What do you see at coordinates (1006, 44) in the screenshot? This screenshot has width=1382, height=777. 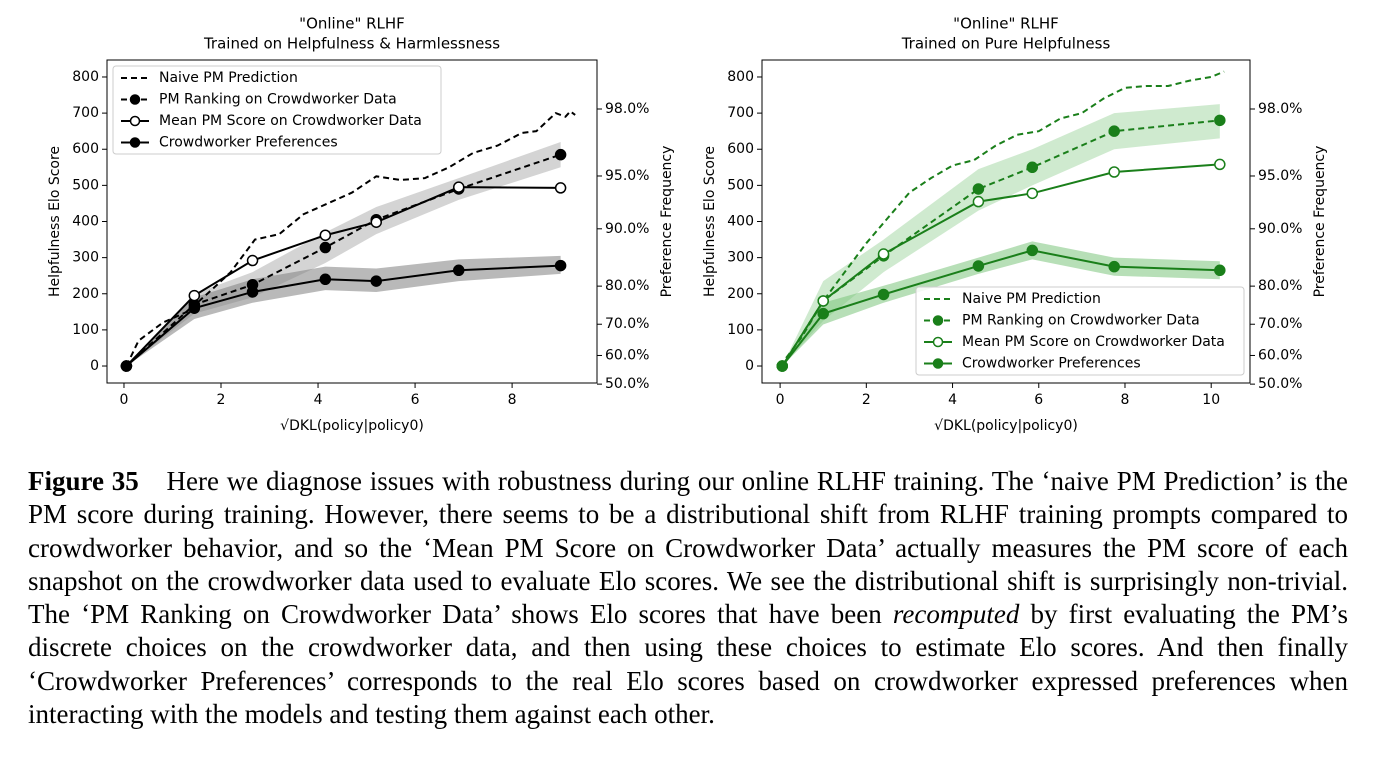 I see `chart-subtitle: Trained on Pure Helpfulness` at bounding box center [1006, 44].